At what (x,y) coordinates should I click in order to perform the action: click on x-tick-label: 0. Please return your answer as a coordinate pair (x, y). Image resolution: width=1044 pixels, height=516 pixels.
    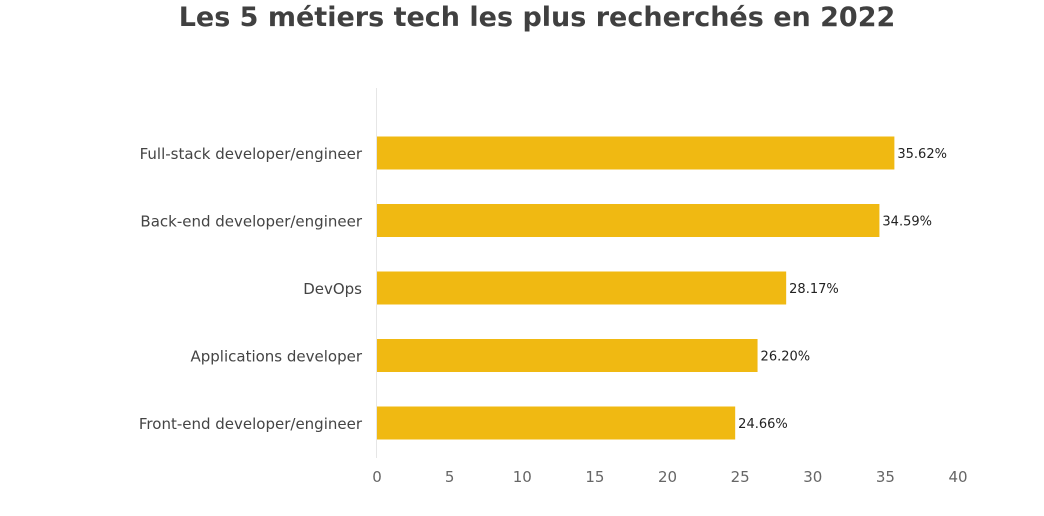
    Looking at the image, I should click on (377, 477).